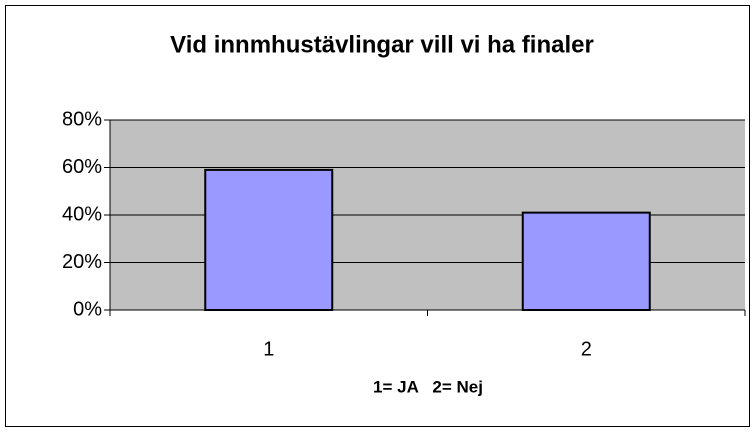  Describe the element at coordinates (87, 309) in the screenshot. I see `y-tick-label: 0%` at that location.